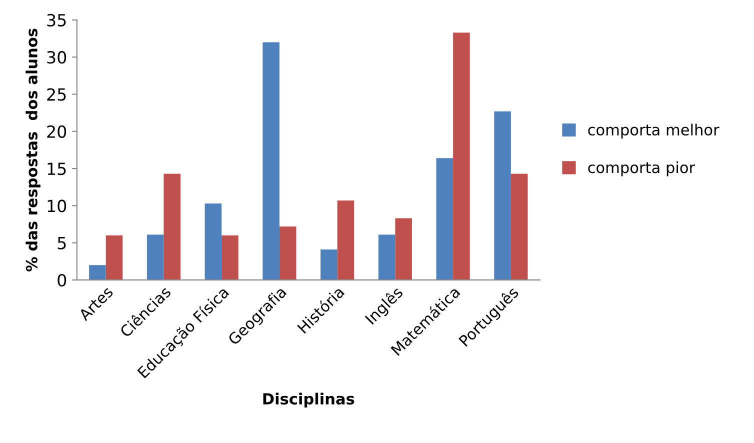  Describe the element at coordinates (654, 131) in the screenshot. I see `legend-label: comporta melhor` at that location.